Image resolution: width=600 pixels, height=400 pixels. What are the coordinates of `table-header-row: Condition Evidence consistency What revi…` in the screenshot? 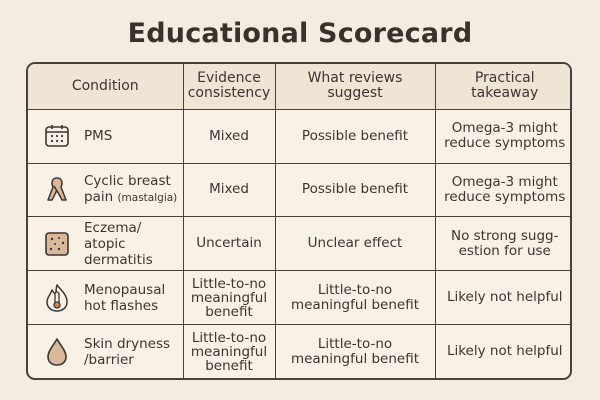 It's located at (299, 87).